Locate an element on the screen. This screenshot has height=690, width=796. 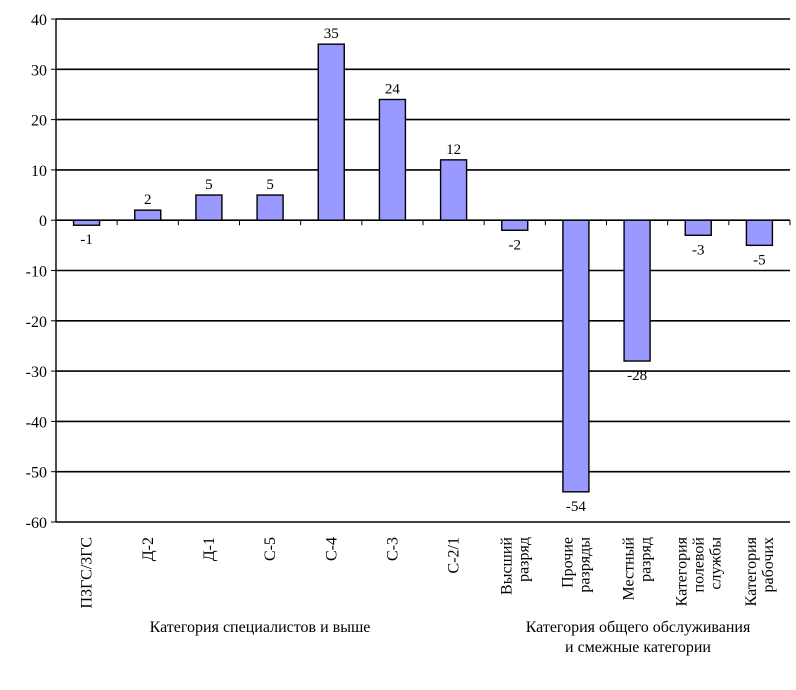
data-label: 35 is located at coordinates (331, 34).